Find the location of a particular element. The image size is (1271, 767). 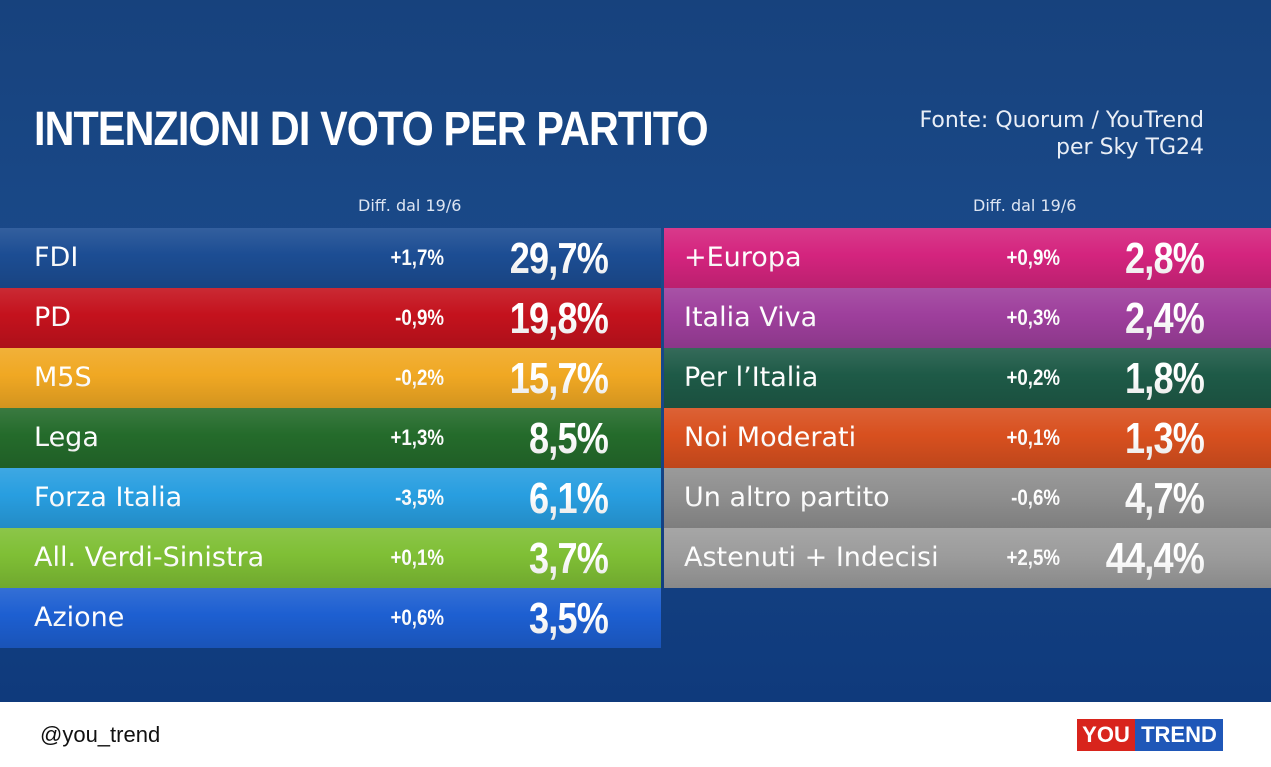

party-diff: +0,2% is located at coordinates (1033, 377).